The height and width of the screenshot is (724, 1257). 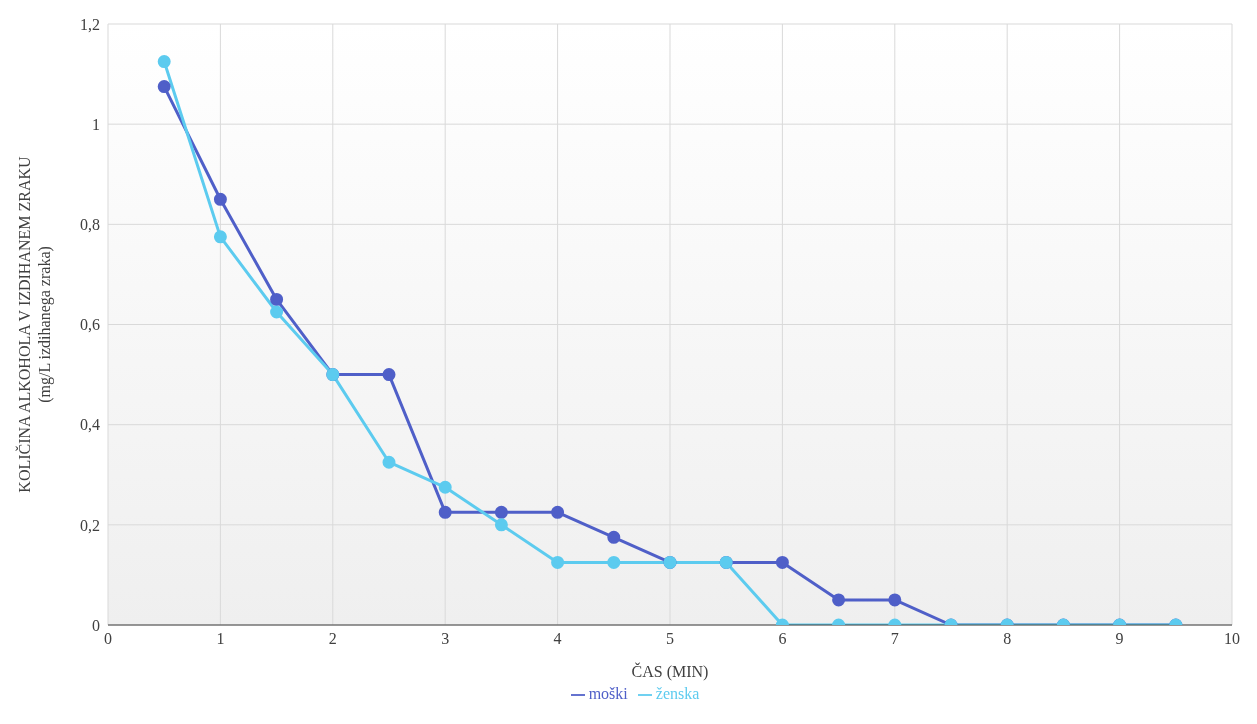 What do you see at coordinates (332, 639) in the screenshot?
I see `x-tick-label: 2` at bounding box center [332, 639].